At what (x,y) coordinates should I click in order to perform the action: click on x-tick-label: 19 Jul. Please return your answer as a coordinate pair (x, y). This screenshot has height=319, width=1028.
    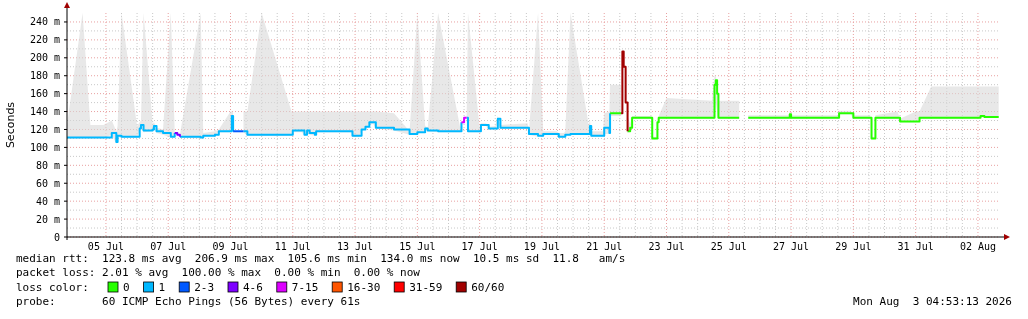
    Looking at the image, I should click on (541, 246).